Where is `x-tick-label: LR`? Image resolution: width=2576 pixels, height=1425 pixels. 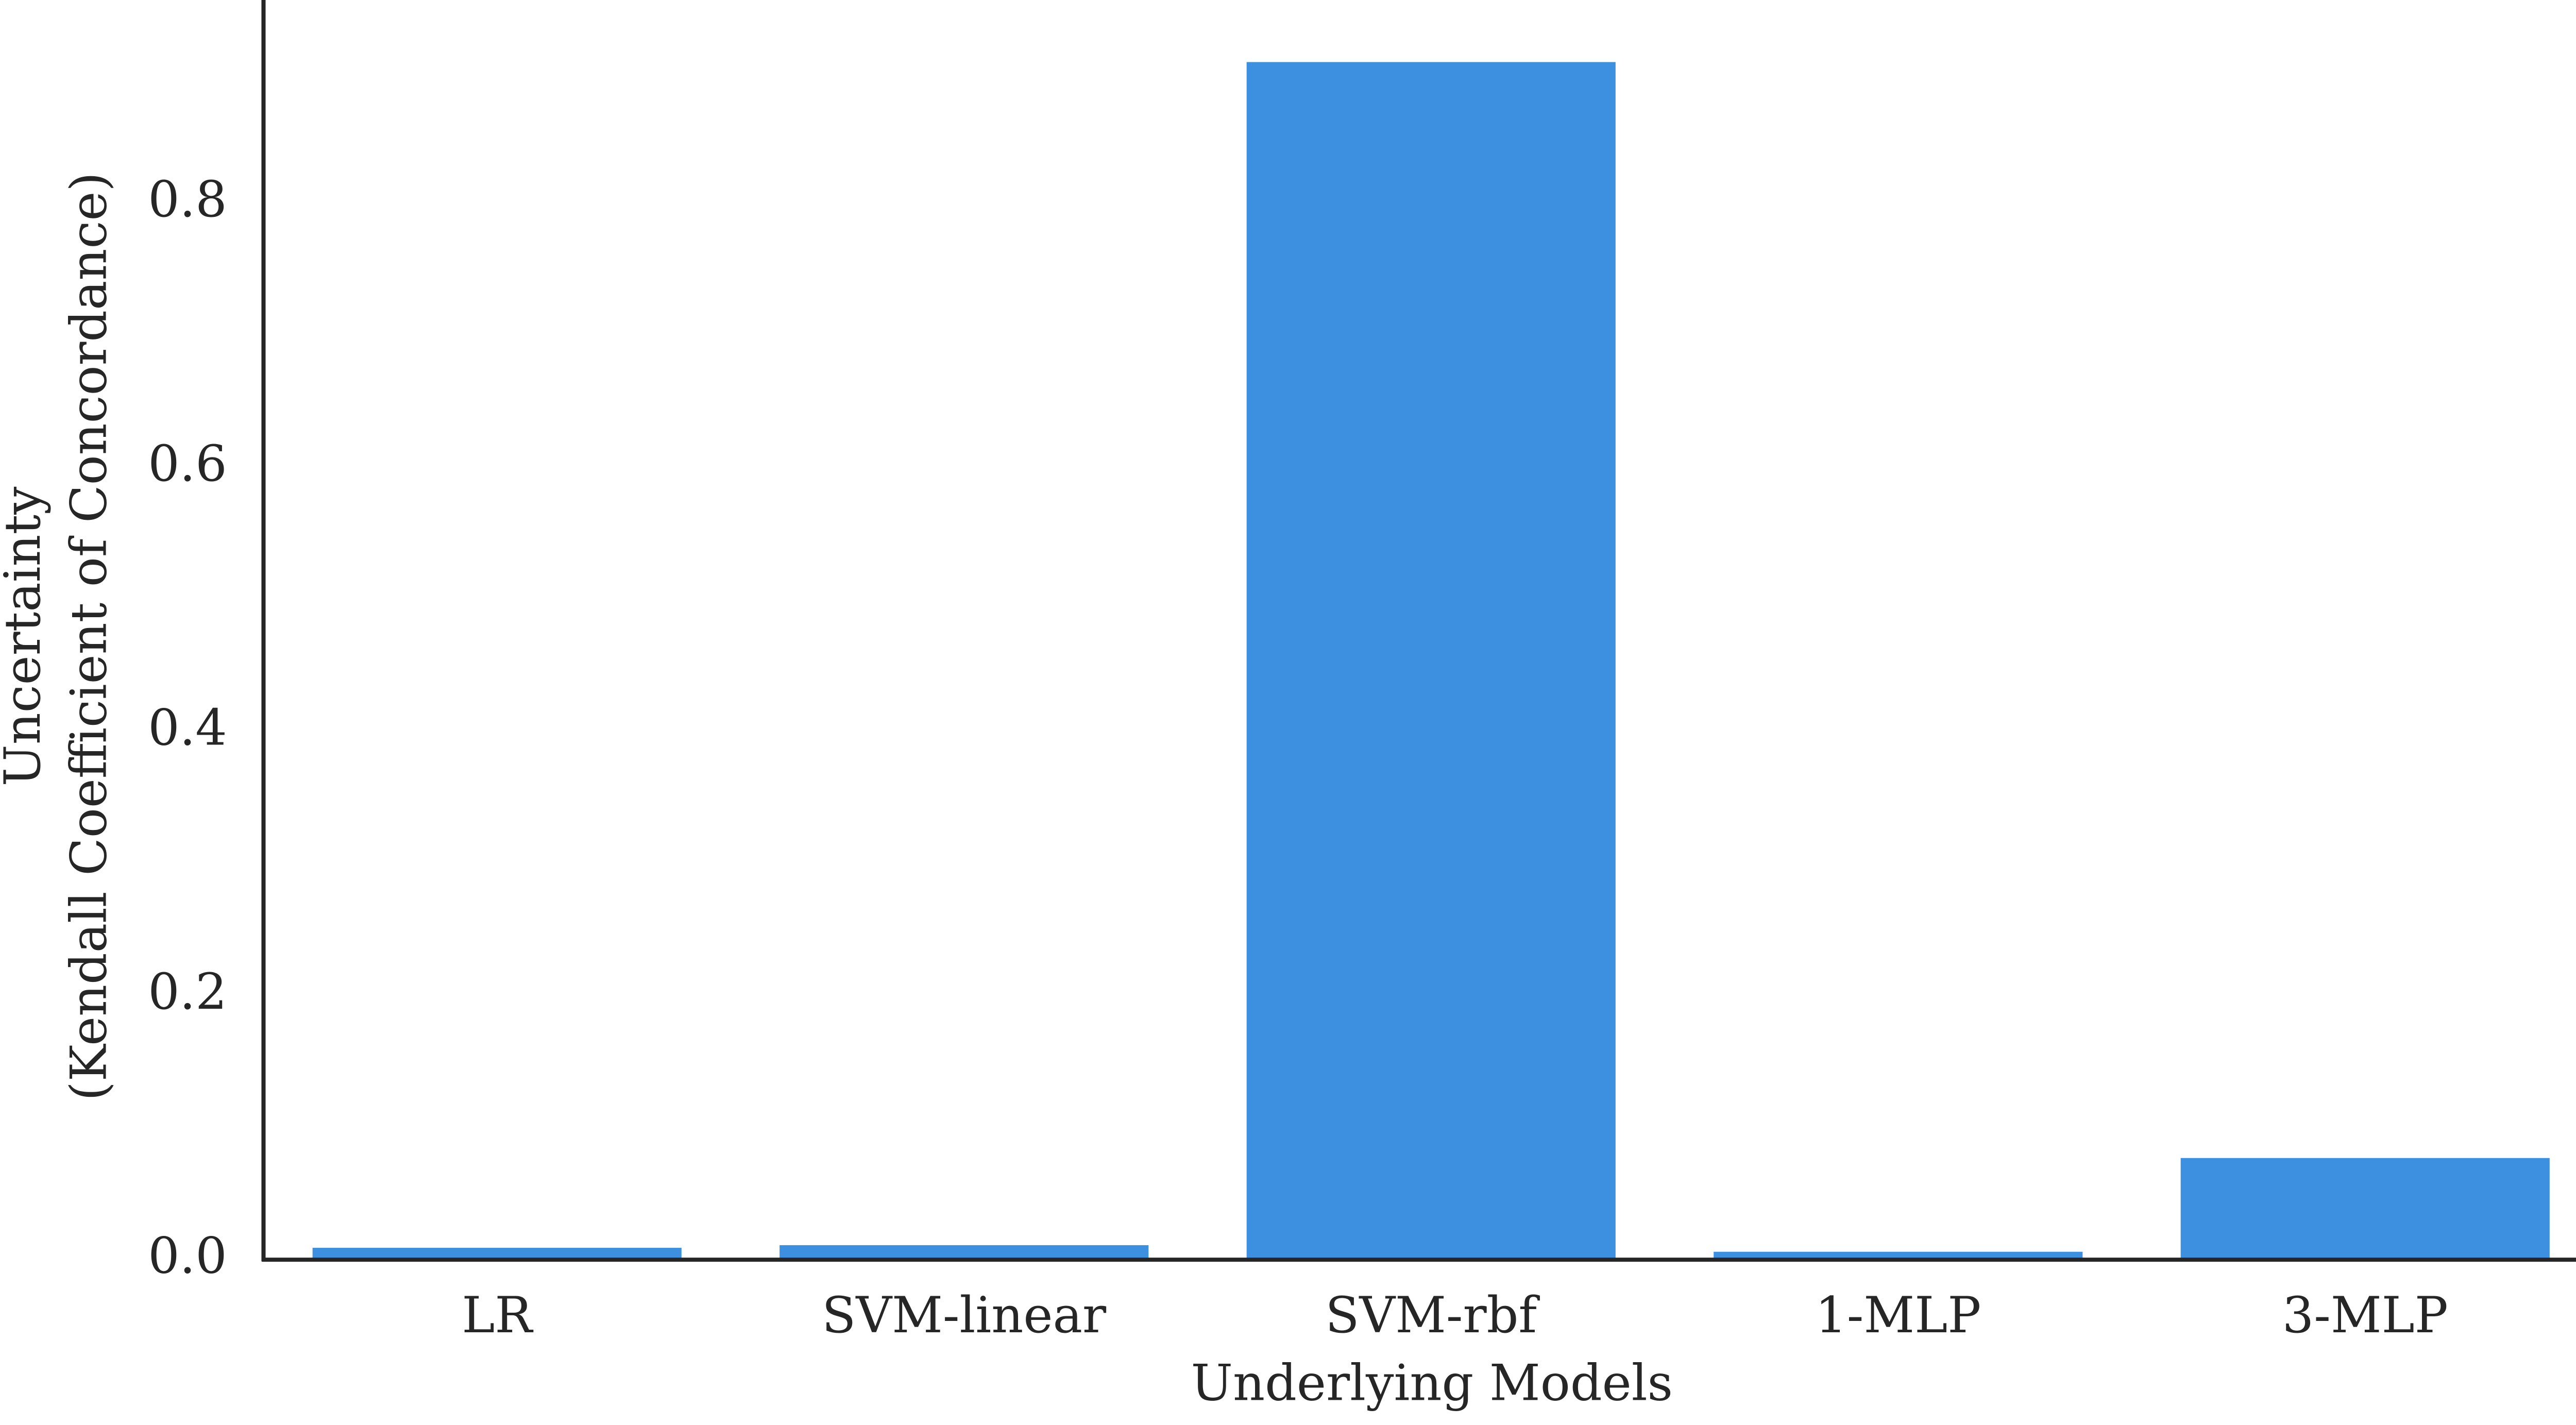
x-tick-label: LR is located at coordinates (497, 1315).